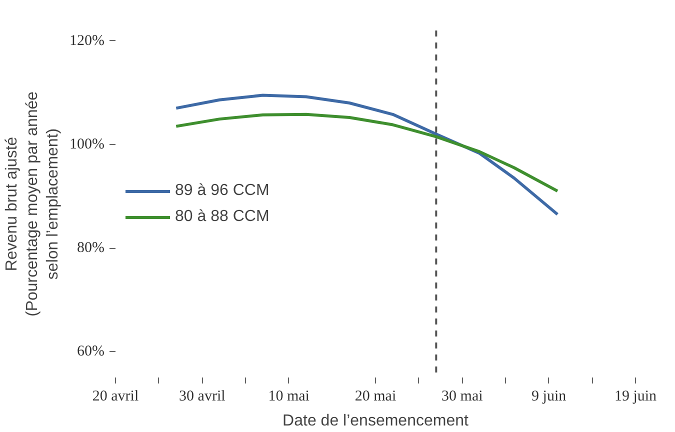 Image resolution: width=675 pixels, height=432 pixels. What do you see at coordinates (375, 396) in the screenshot?
I see `x-tick-label: 20 mai` at bounding box center [375, 396].